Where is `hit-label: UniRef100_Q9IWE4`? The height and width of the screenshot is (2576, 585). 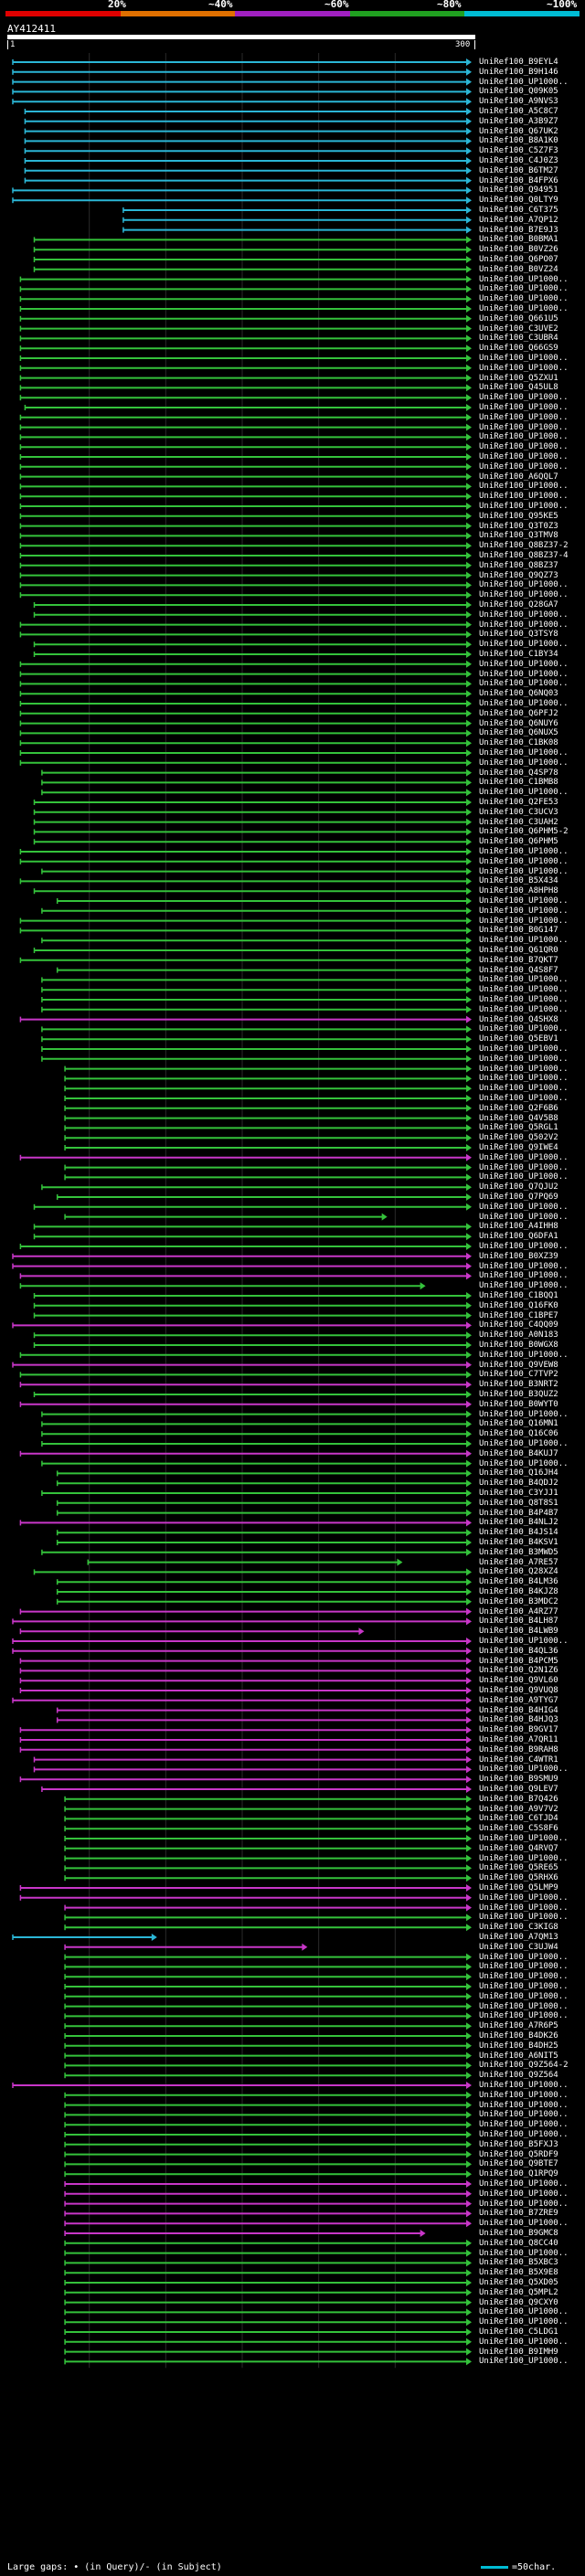 hit-label: UniRef100_Q9IWE4 is located at coordinates (518, 1147).